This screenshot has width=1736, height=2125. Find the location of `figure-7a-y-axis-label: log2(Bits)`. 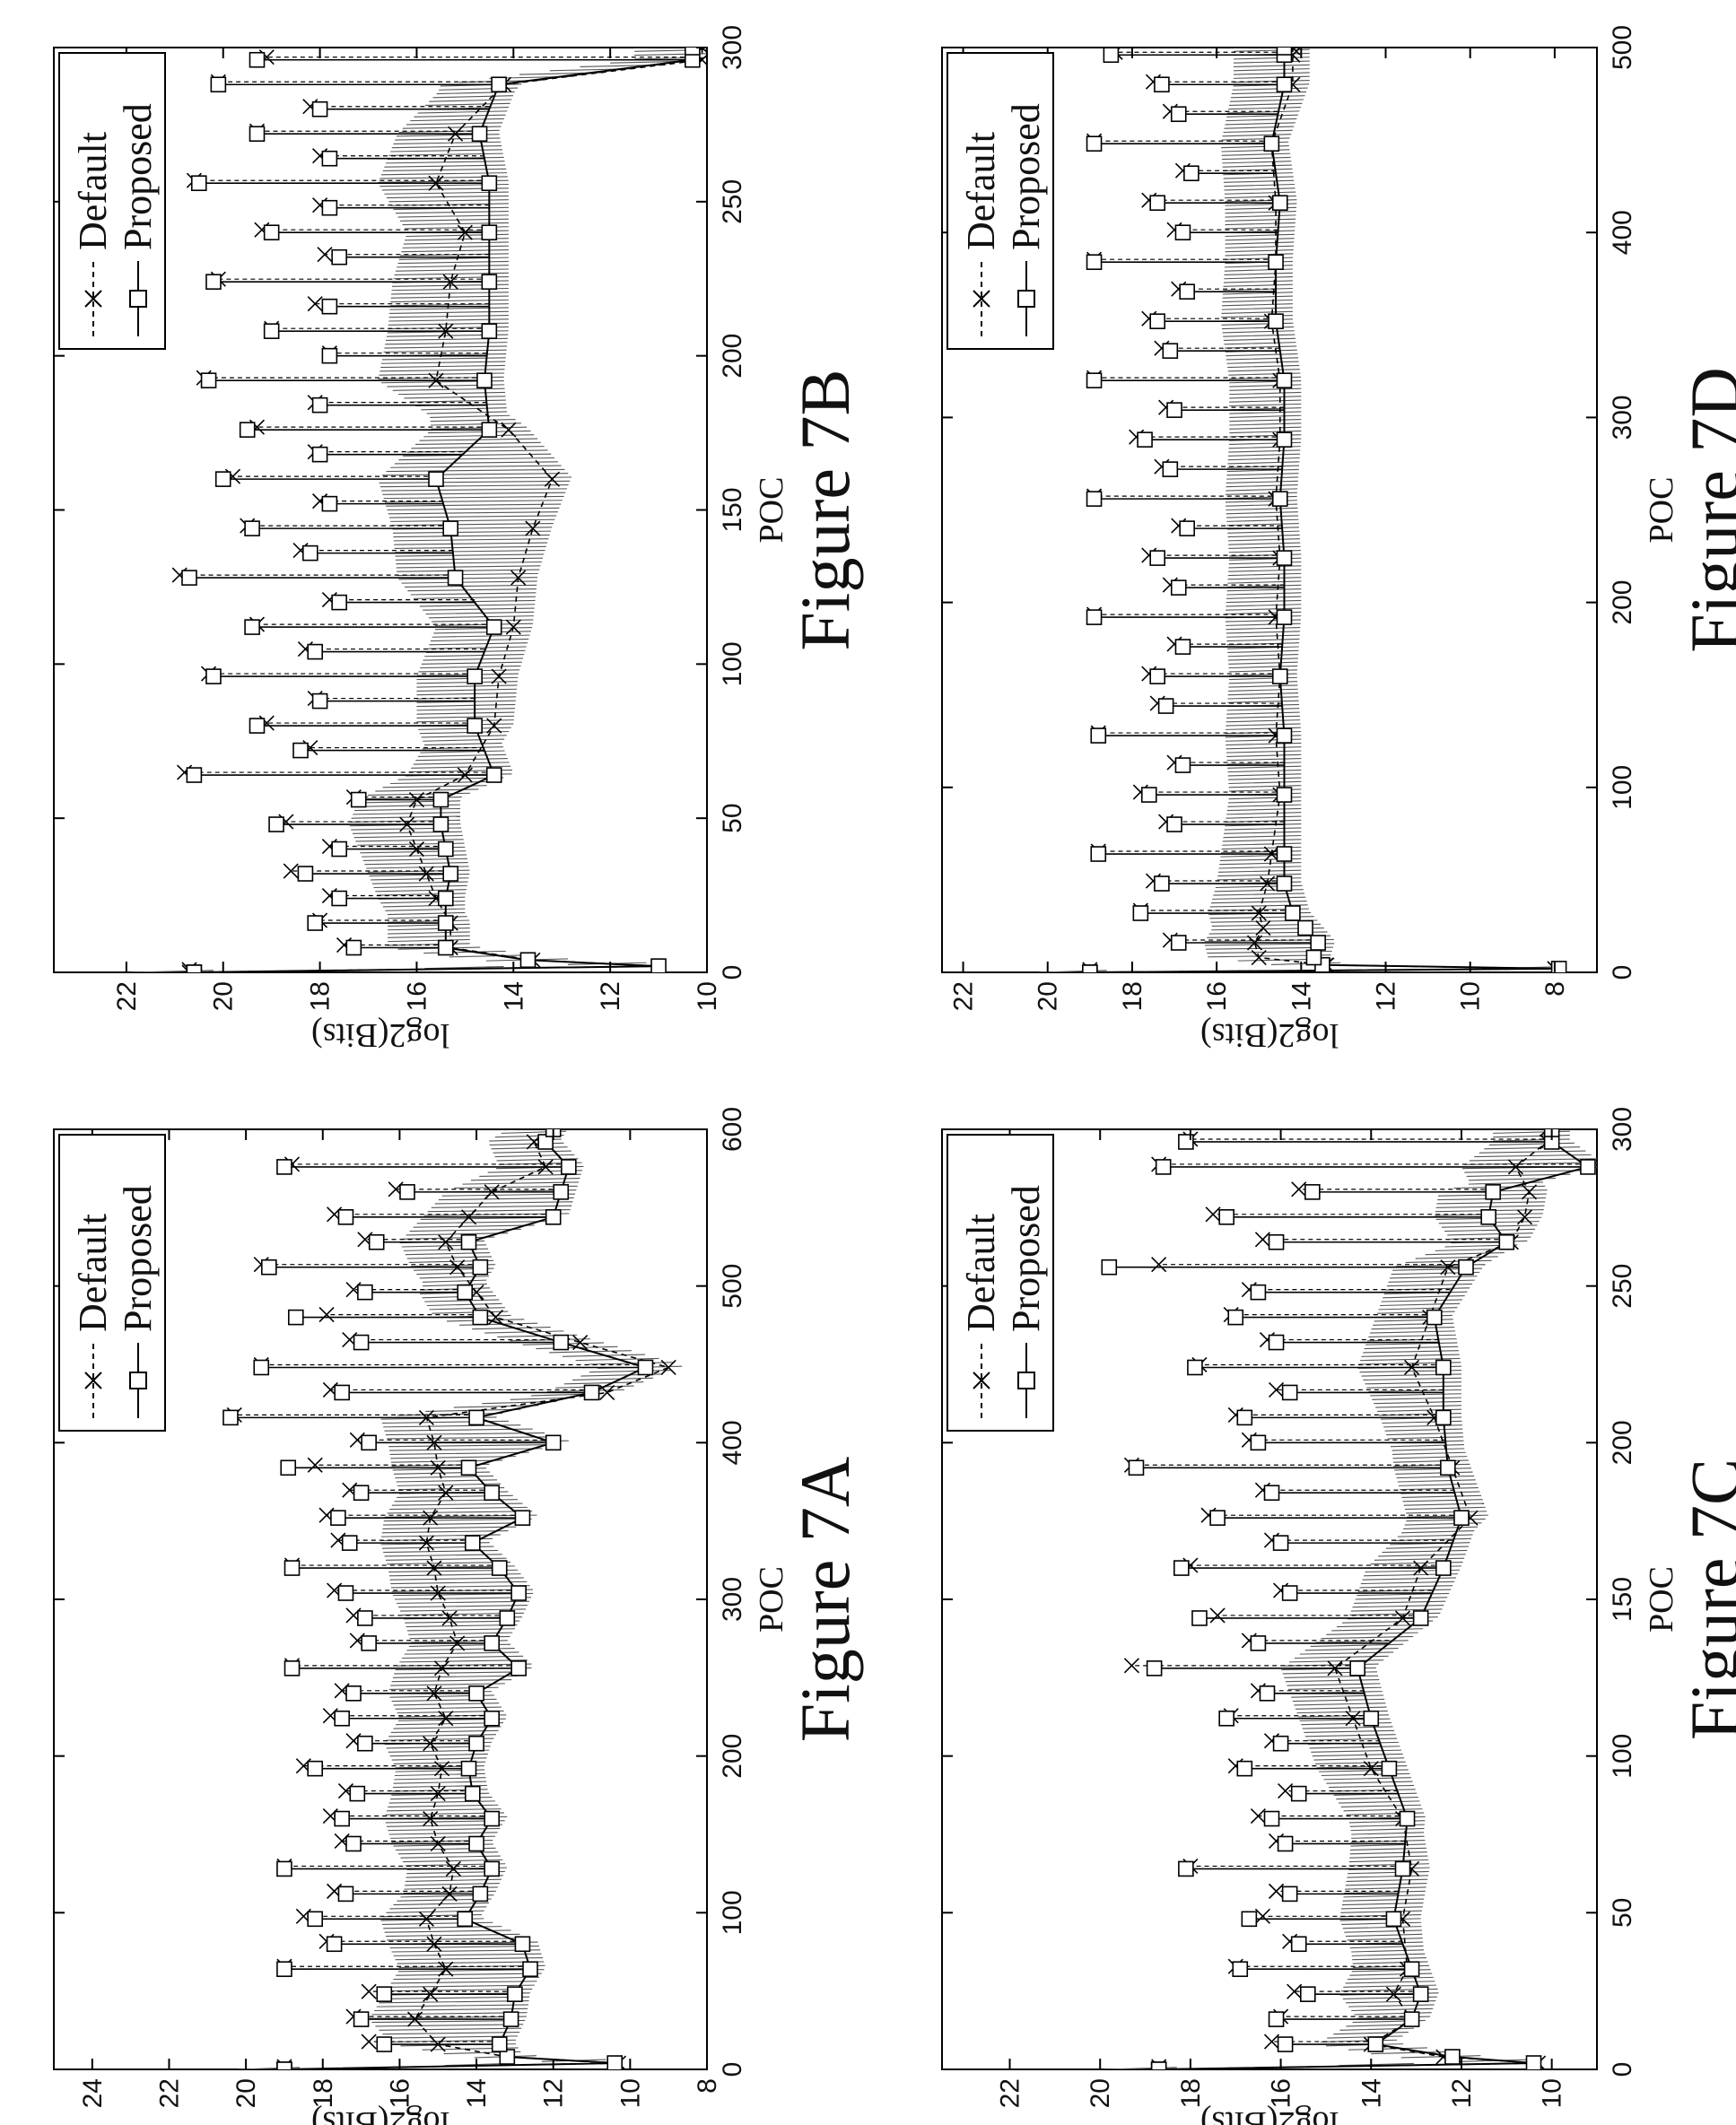

figure-7a-y-axis-label: log2(Bits) is located at coordinates (380, 2114).